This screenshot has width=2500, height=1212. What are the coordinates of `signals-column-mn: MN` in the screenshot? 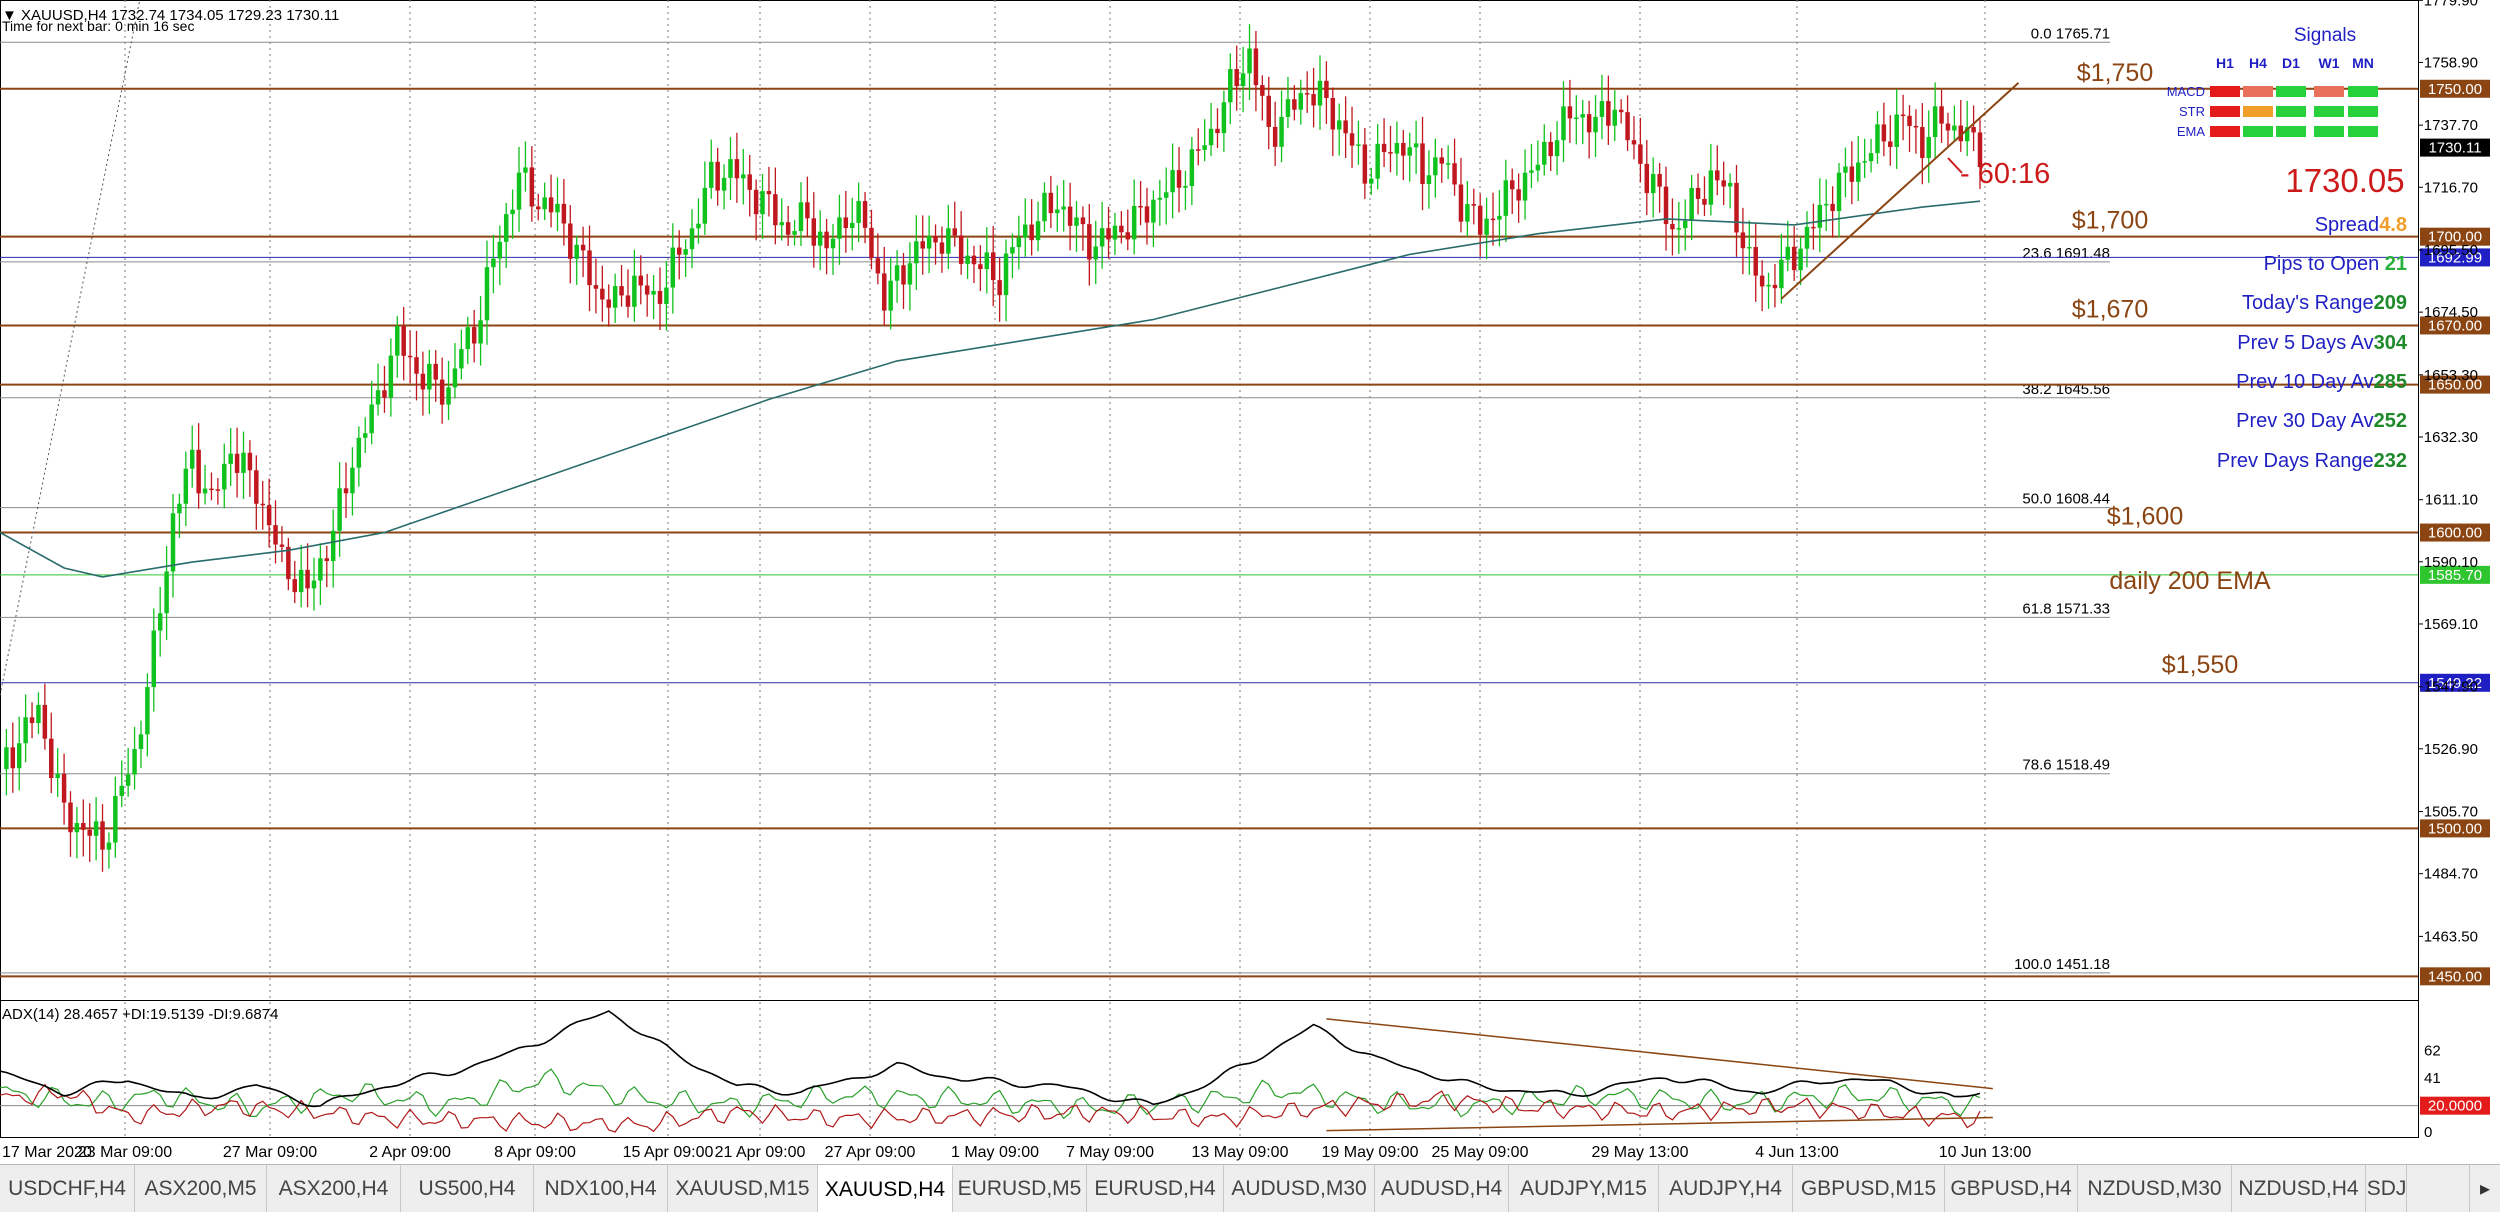 It's located at (2363, 63).